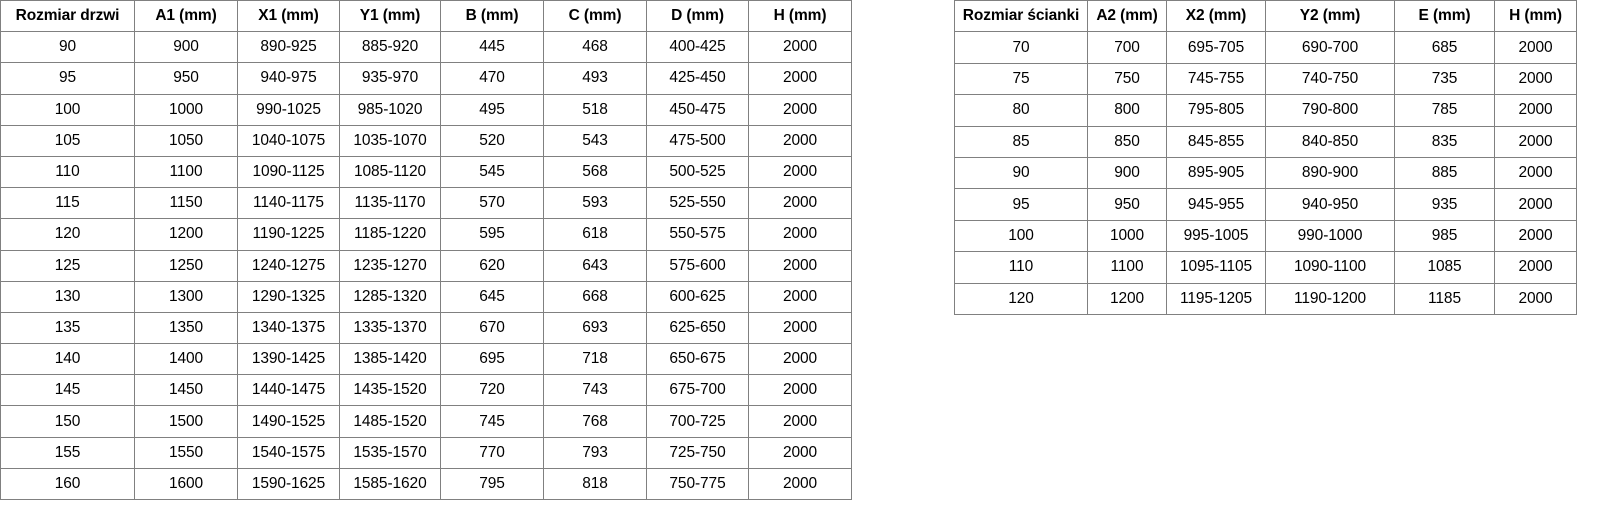 The image size is (1600, 514). I want to click on cell-w2-2: 795-805, so click(1216, 110).